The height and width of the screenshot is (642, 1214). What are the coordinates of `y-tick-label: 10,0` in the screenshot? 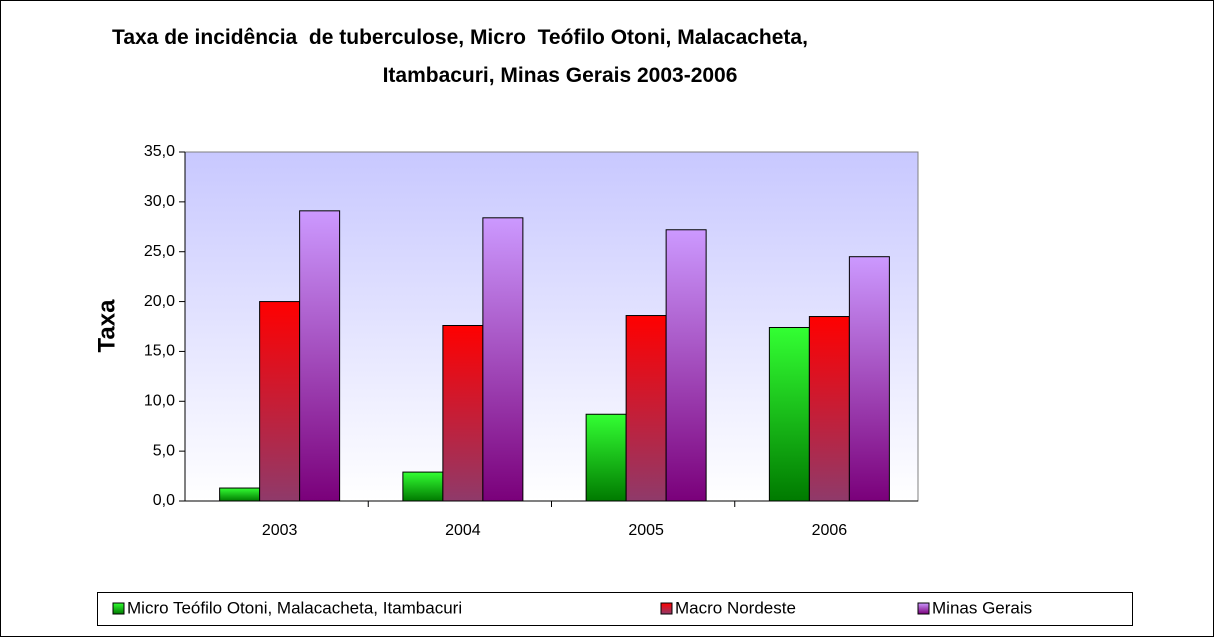 It's located at (159, 401).